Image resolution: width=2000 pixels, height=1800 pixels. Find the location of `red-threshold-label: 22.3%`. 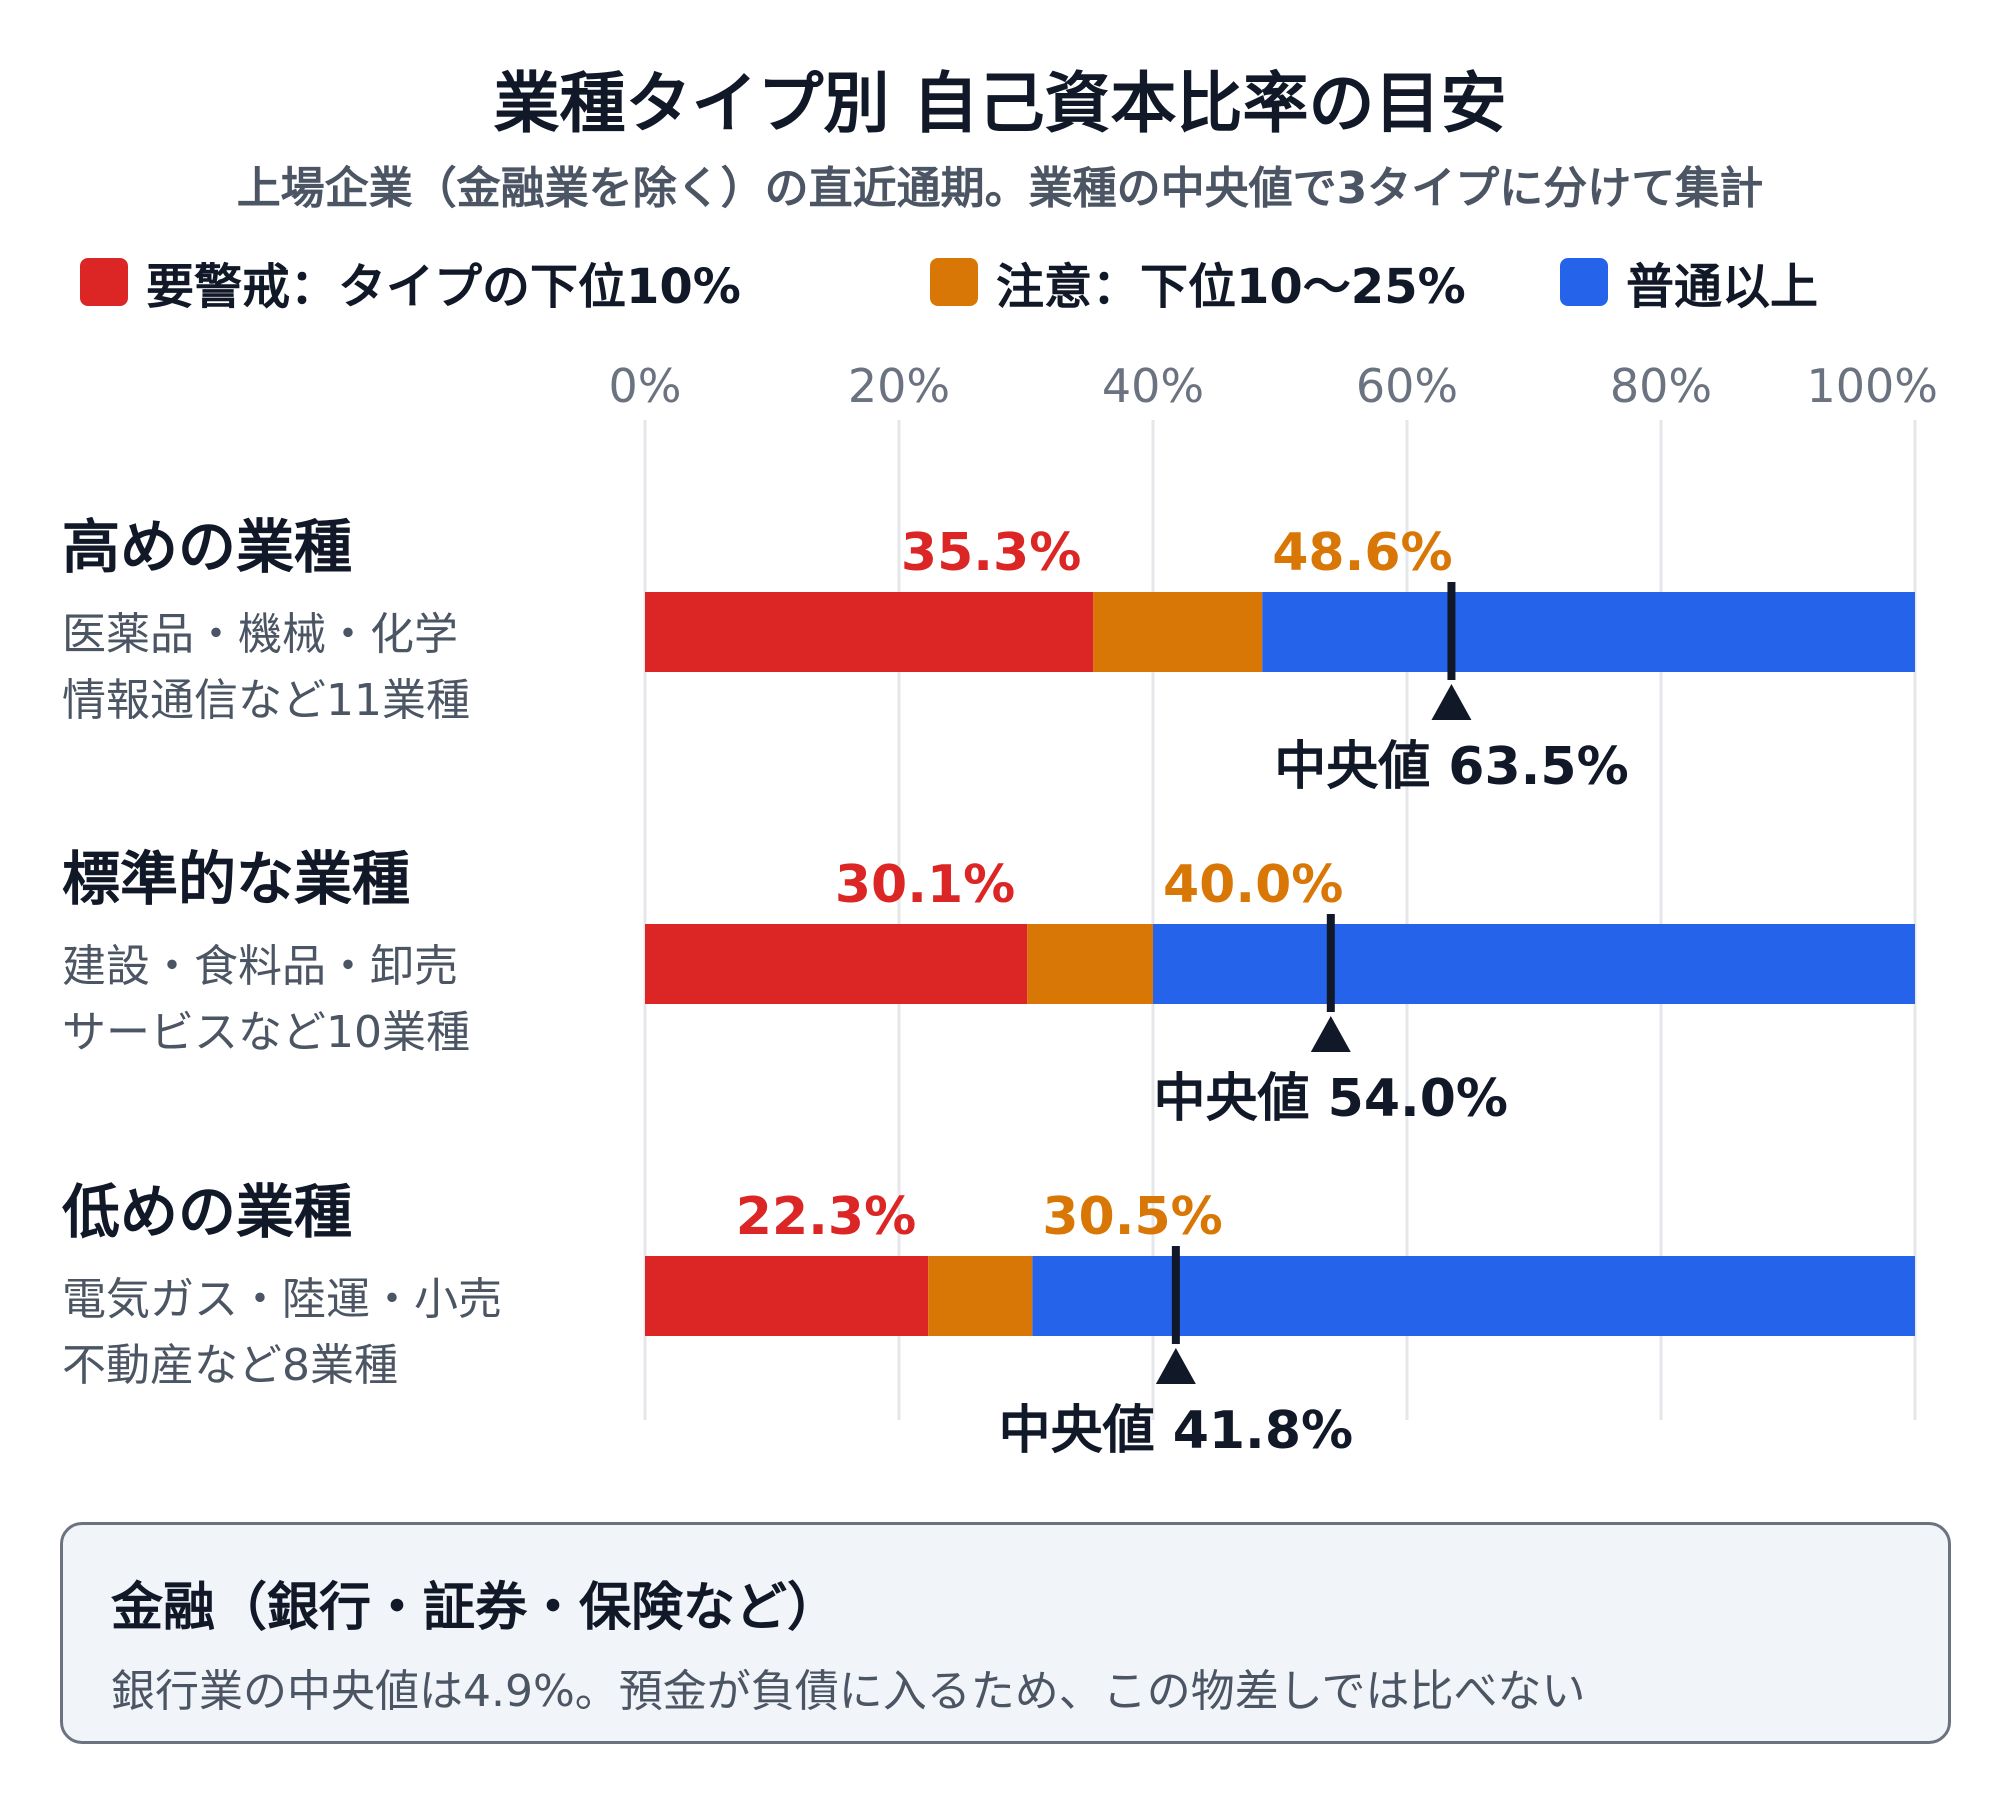

red-threshold-label: 22.3% is located at coordinates (826, 1217).